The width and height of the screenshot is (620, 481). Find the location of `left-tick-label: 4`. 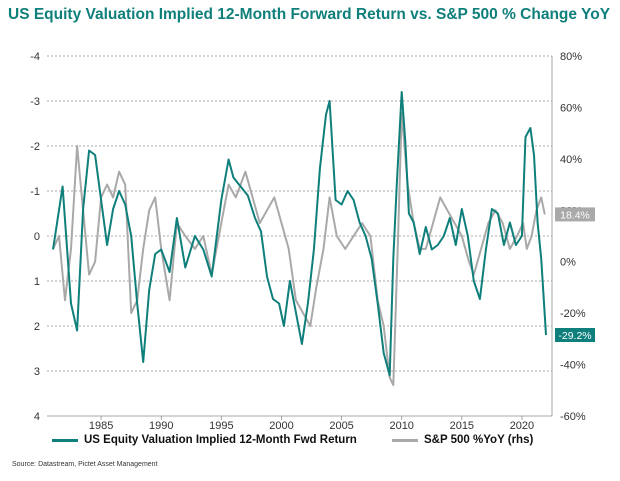

left-tick-label: 4 is located at coordinates (37, 417).